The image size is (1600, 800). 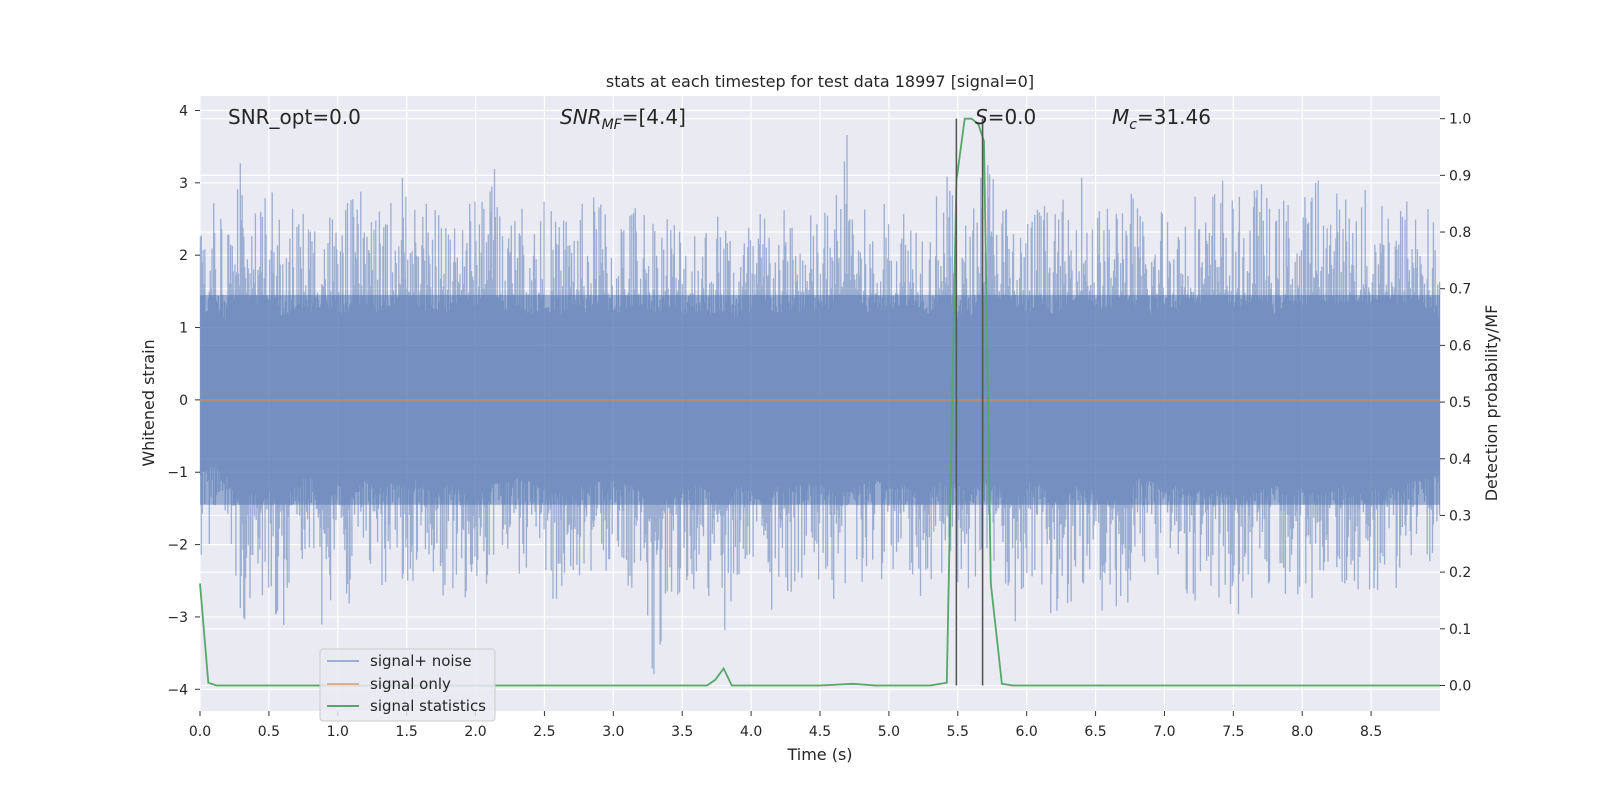 What do you see at coordinates (177, 690) in the screenshot?
I see `y-tick-label: −4` at bounding box center [177, 690].